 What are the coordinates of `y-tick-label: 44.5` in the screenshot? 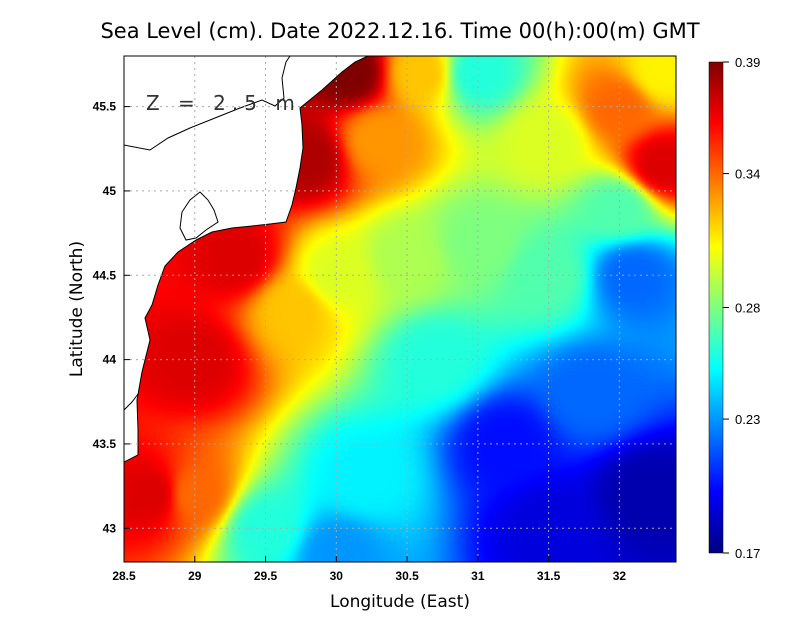 It's located at (105, 275).